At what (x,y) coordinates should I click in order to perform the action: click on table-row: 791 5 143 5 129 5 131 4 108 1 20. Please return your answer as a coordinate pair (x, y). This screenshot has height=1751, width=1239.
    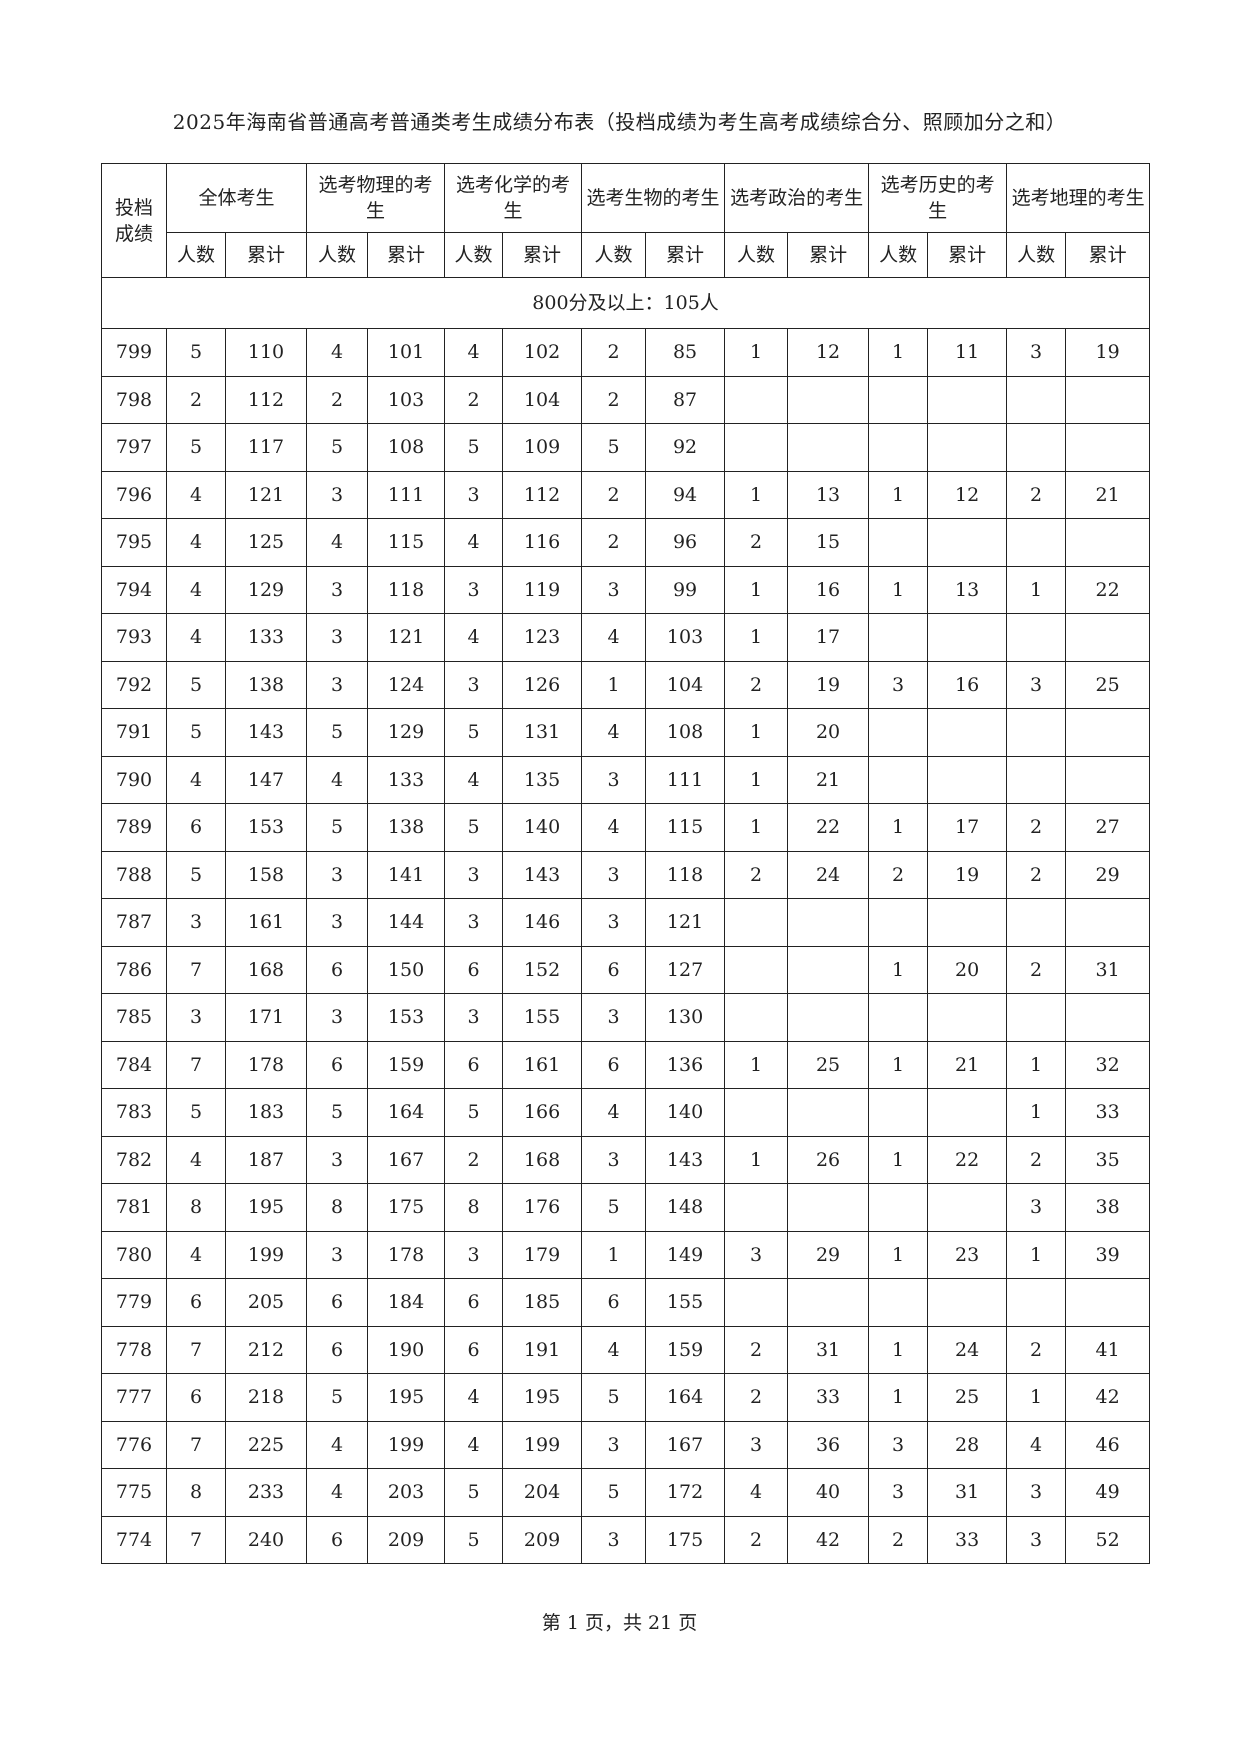
    Looking at the image, I should click on (626, 732).